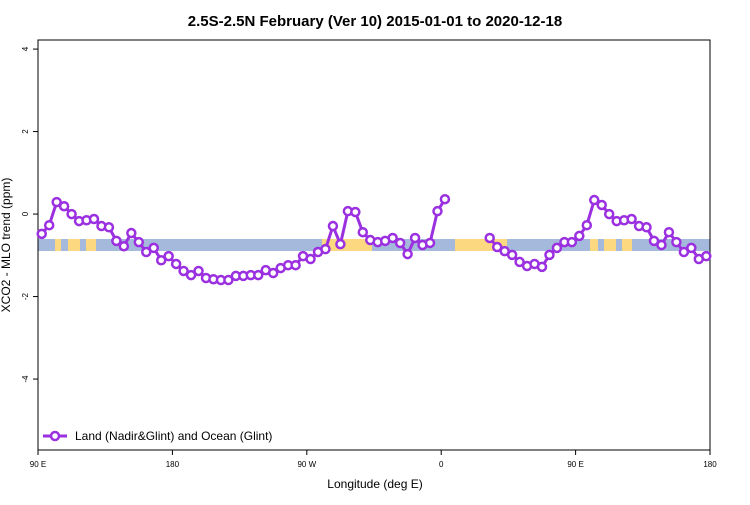 The image size is (750, 505). What do you see at coordinates (25, 296) in the screenshot?
I see `y-tick-label: -2` at bounding box center [25, 296].